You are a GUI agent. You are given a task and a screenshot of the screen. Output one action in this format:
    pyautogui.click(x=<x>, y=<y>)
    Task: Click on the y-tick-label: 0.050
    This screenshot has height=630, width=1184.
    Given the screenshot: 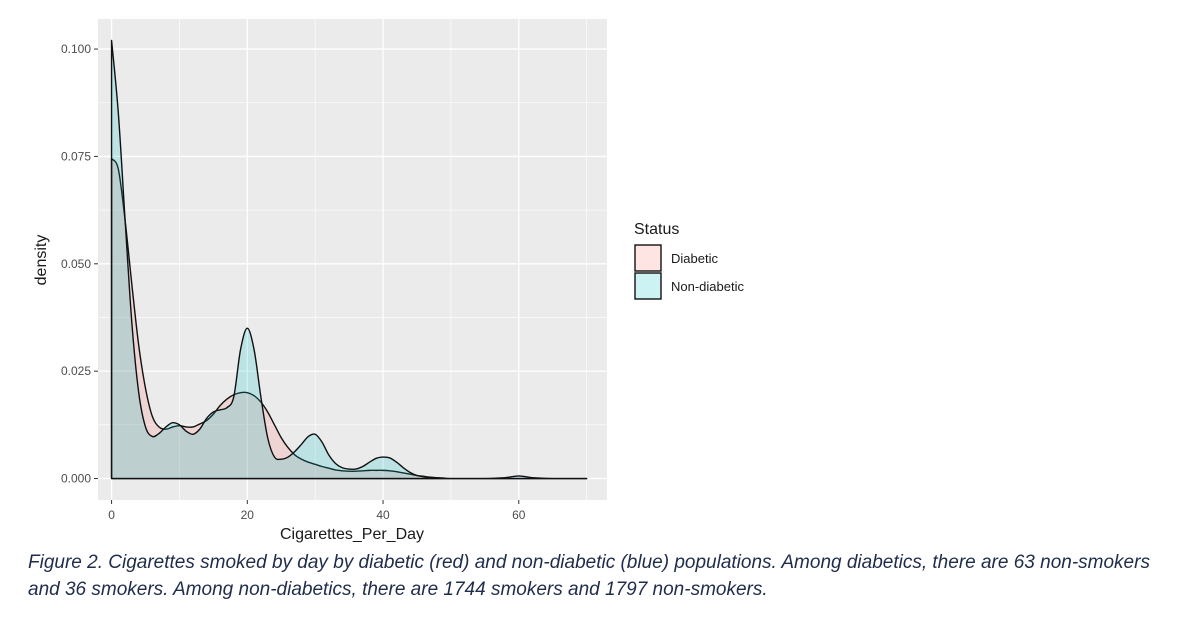 What is the action you would take?
    pyautogui.click(x=76, y=264)
    